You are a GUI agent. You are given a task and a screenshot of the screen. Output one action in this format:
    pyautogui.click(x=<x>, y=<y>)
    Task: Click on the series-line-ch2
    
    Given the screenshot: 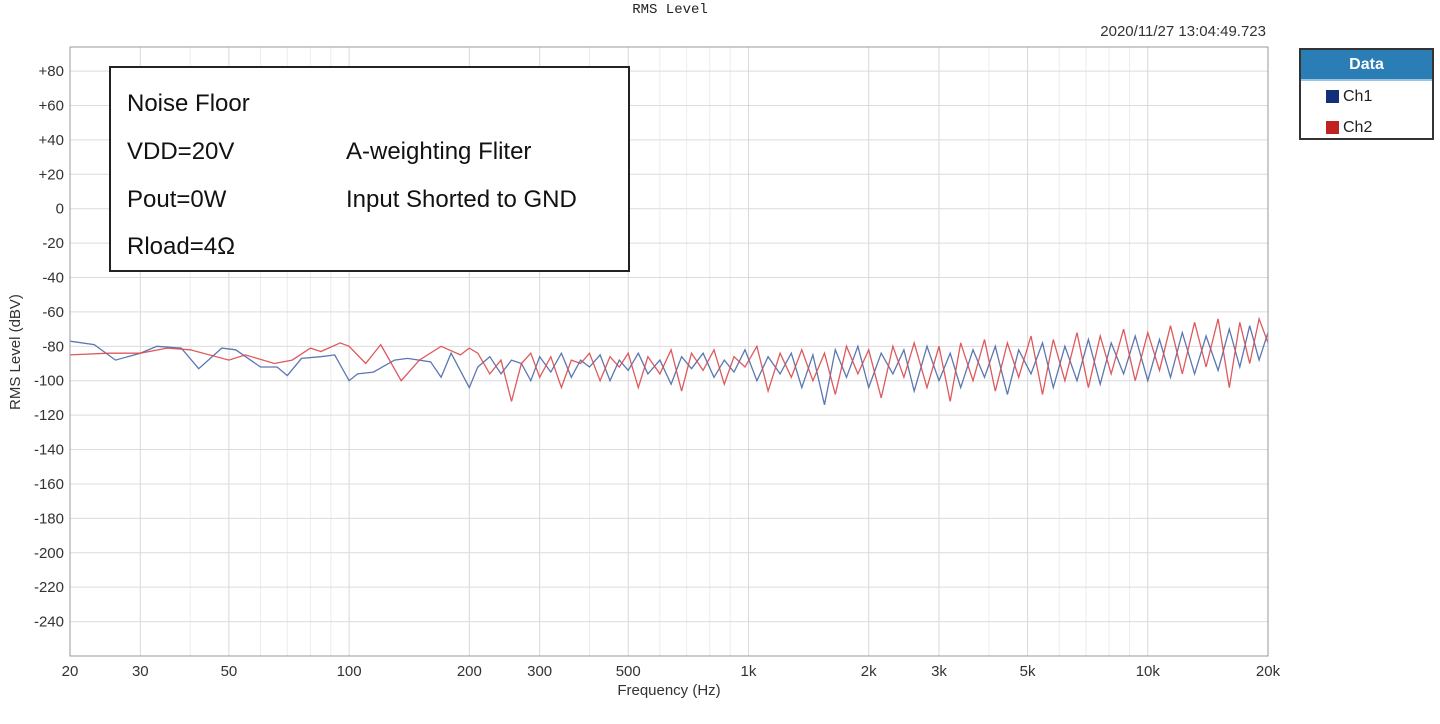 What is the action you would take?
    pyautogui.click(x=669, y=359)
    